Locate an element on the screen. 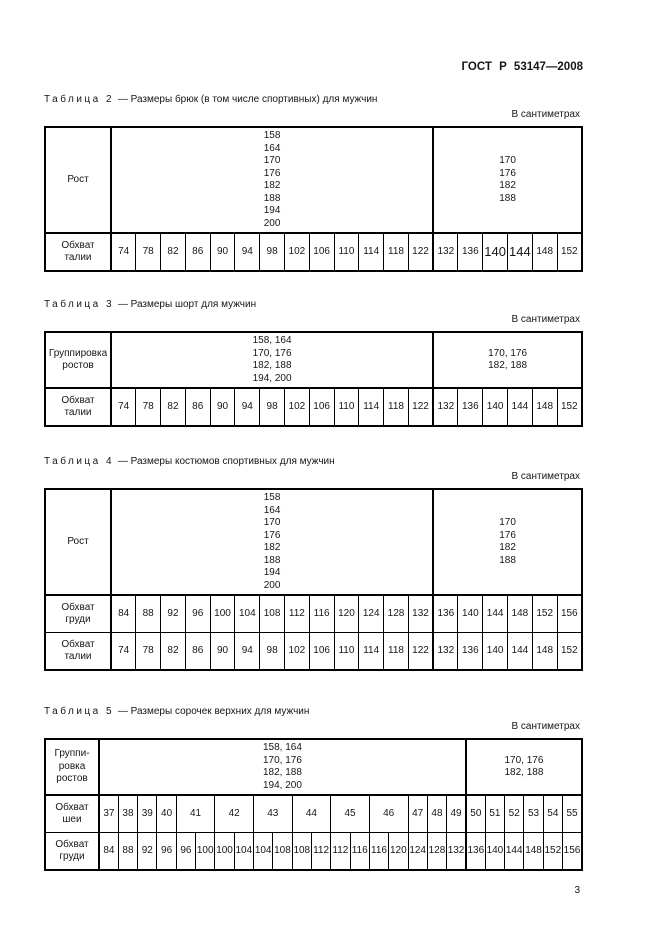 This screenshot has height=936, width=661. table-4-units-label: В сантиметрах is located at coordinates (545, 476).